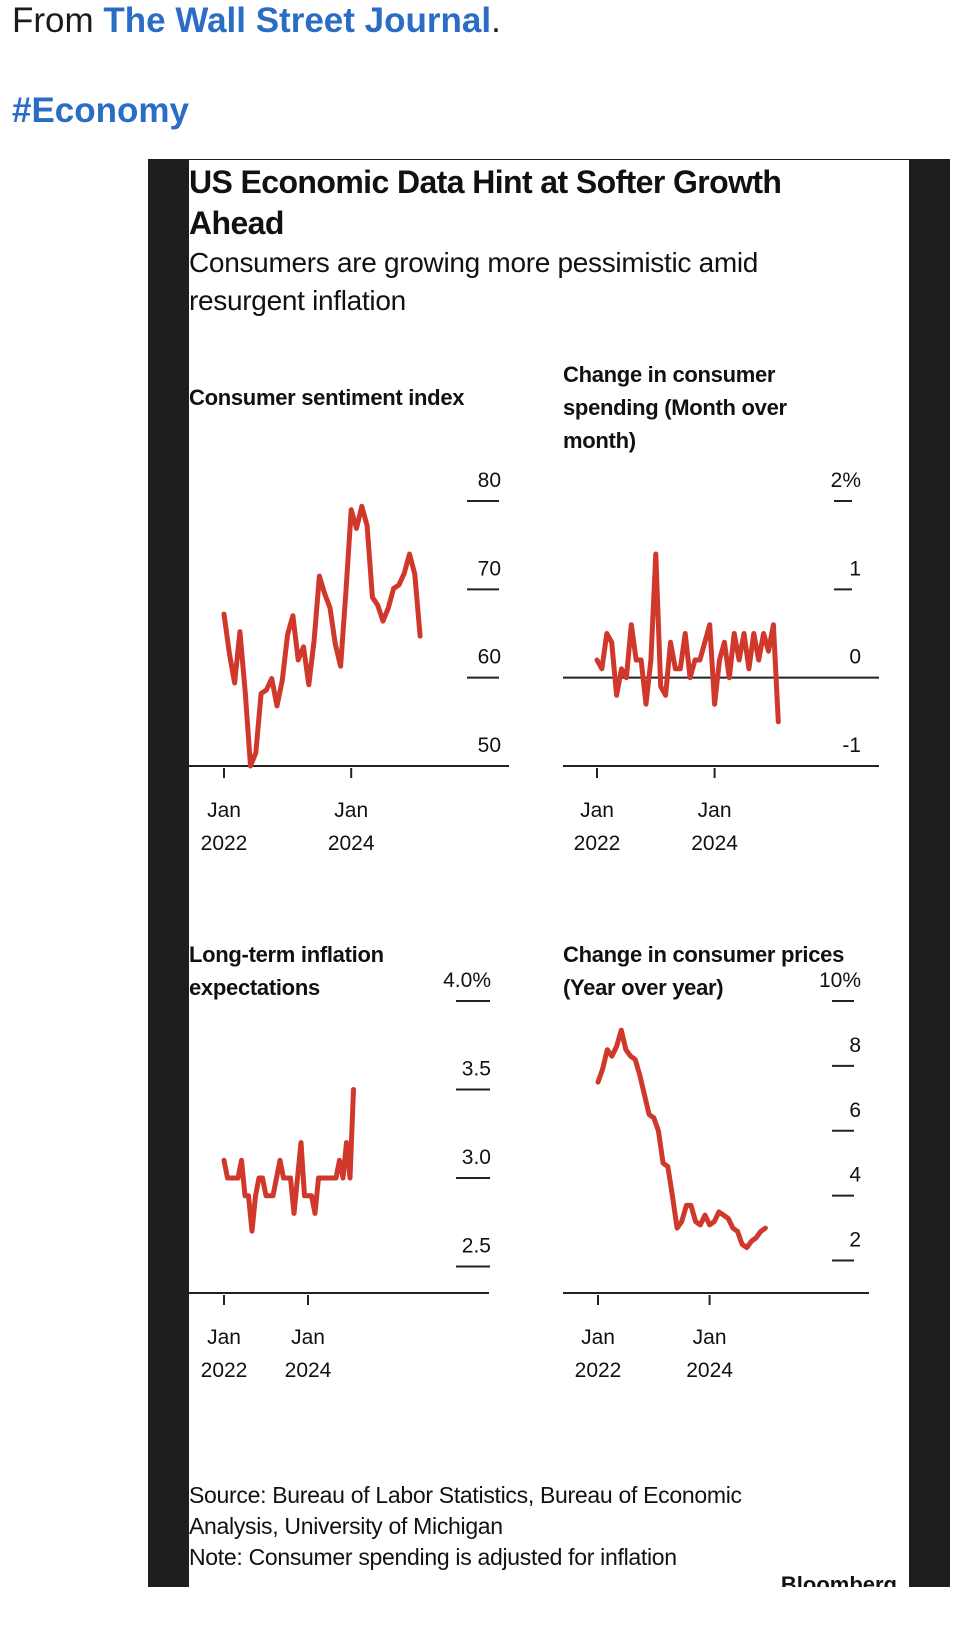 The image size is (964, 1640). What do you see at coordinates (598, 1370) in the screenshot?
I see `x-tick-label-year-consumer-prices: 2022` at bounding box center [598, 1370].